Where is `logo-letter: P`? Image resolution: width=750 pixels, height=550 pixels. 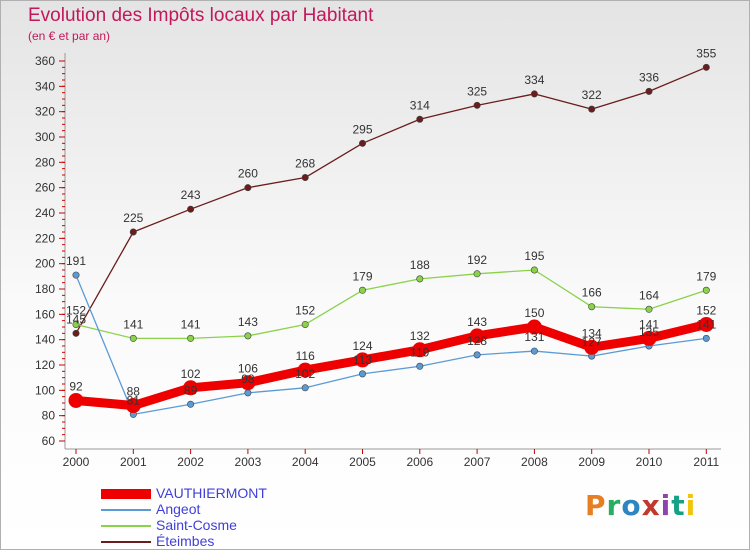 logo-letter: P is located at coordinates (596, 505).